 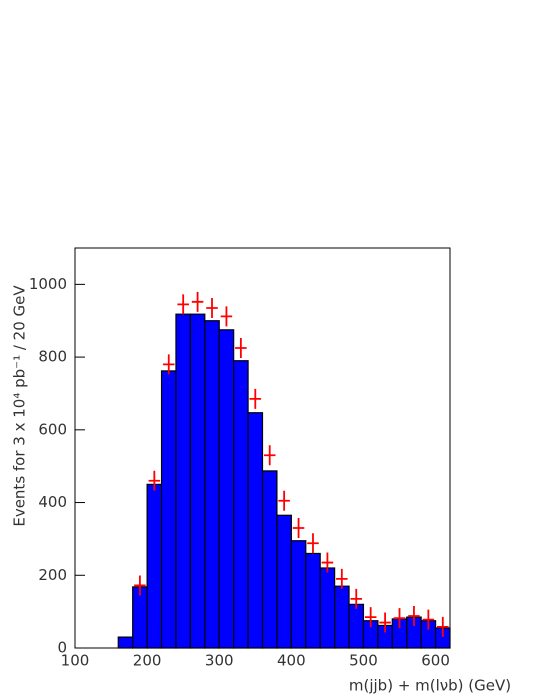 What do you see at coordinates (435, 661) in the screenshot?
I see `x-tick-label: 600` at bounding box center [435, 661].